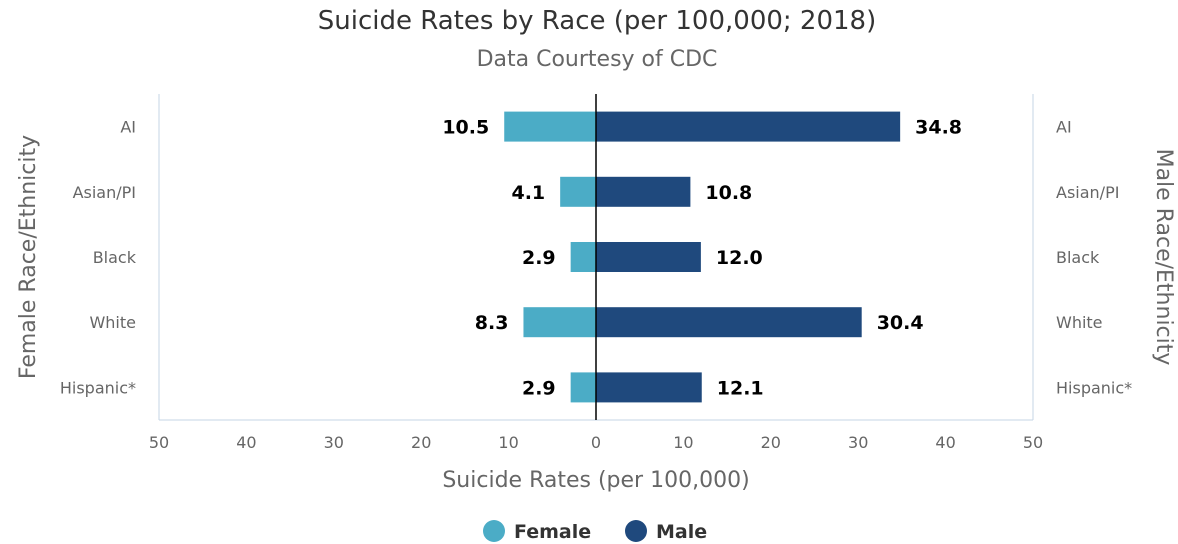  What do you see at coordinates (104, 192) in the screenshot?
I see `category-label-left: Asian/PI` at bounding box center [104, 192].